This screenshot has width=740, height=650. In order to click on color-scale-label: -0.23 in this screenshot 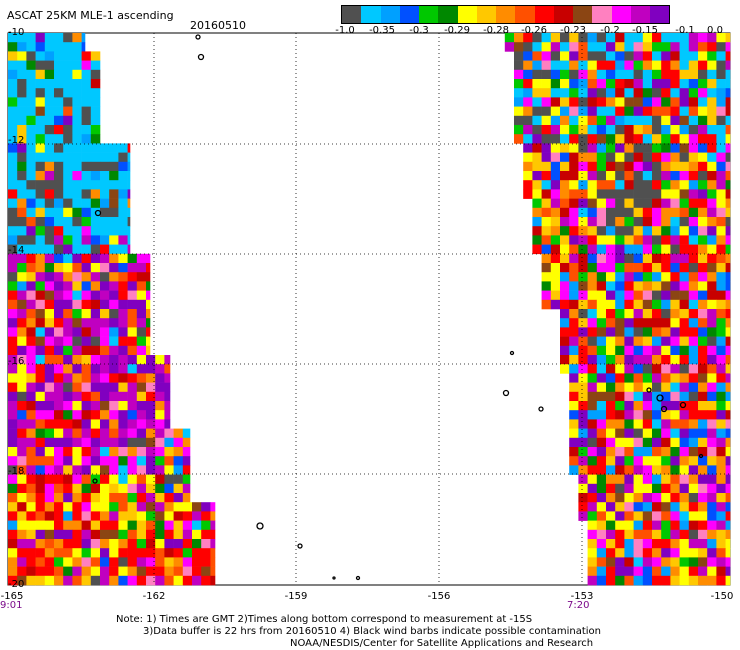, I will do `click(573, 30)`.